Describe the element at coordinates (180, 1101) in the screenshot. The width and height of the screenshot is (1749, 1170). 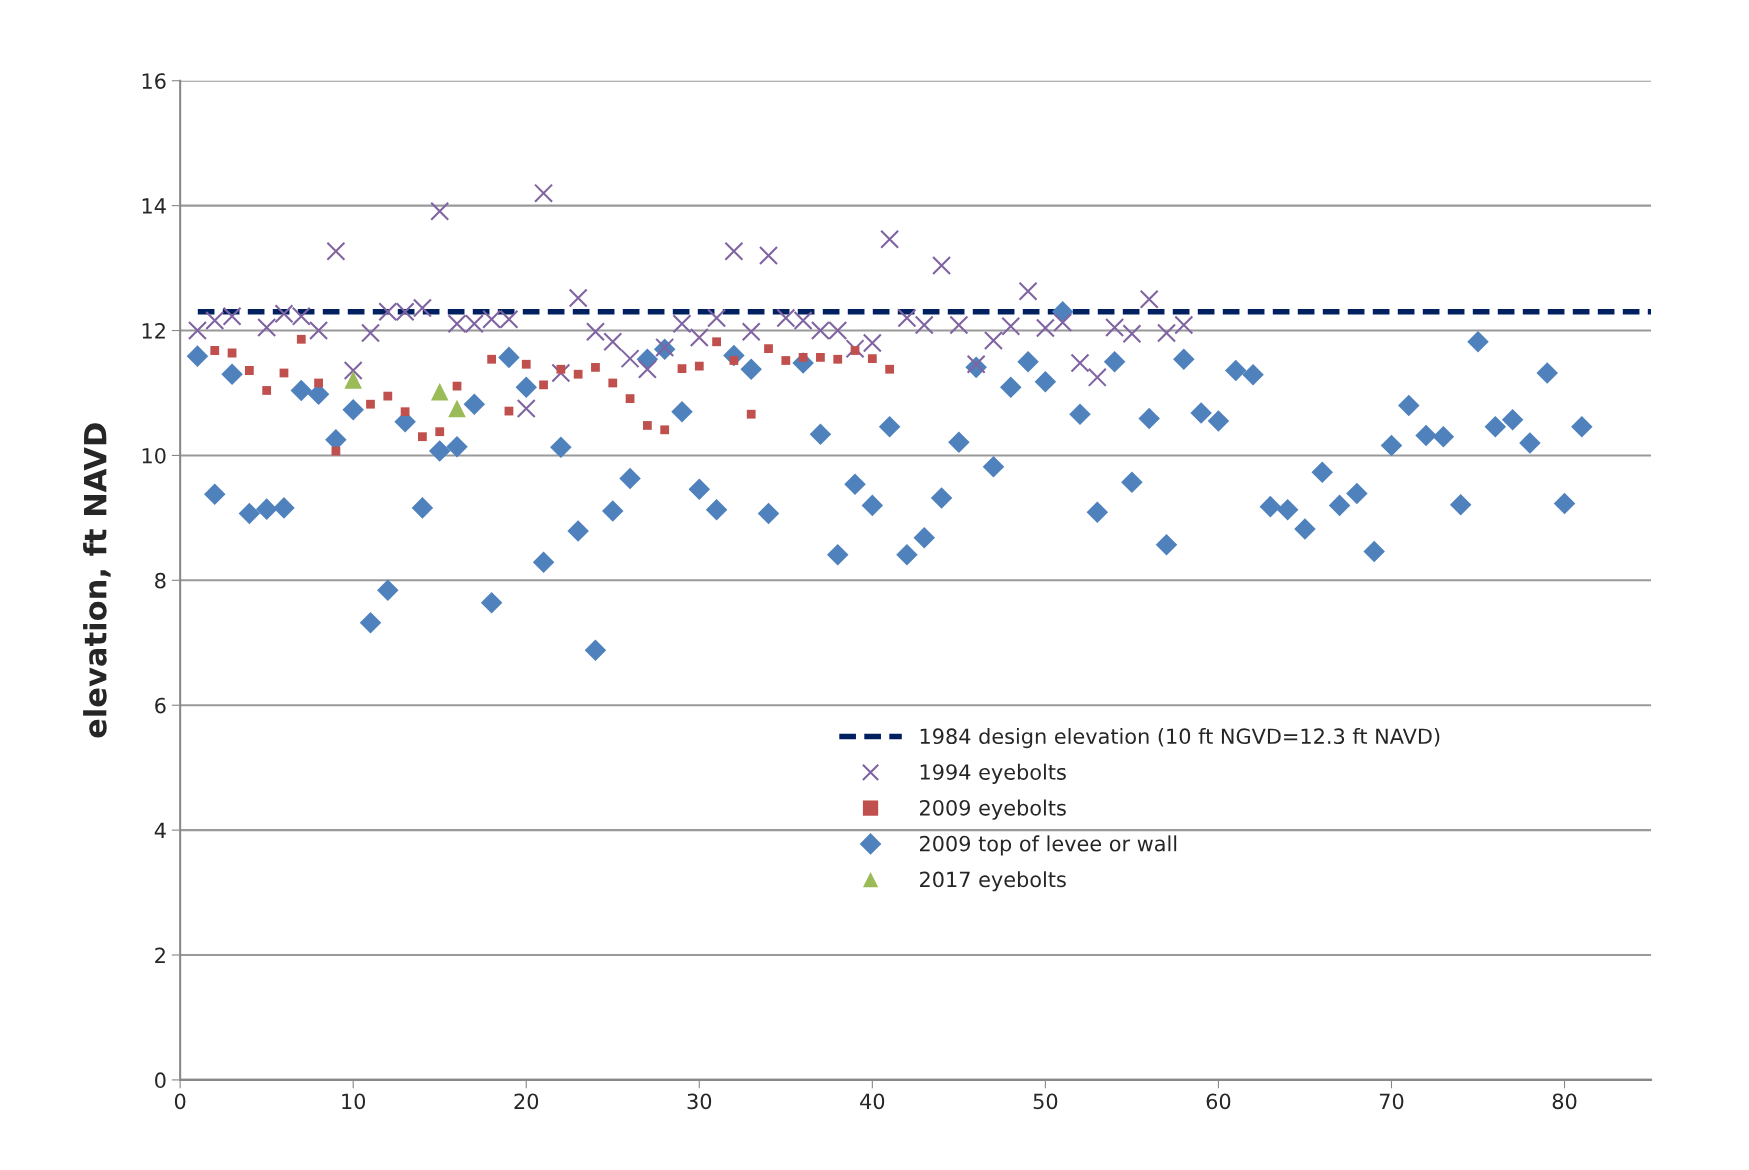
I see `x-tick-label: 0` at that location.